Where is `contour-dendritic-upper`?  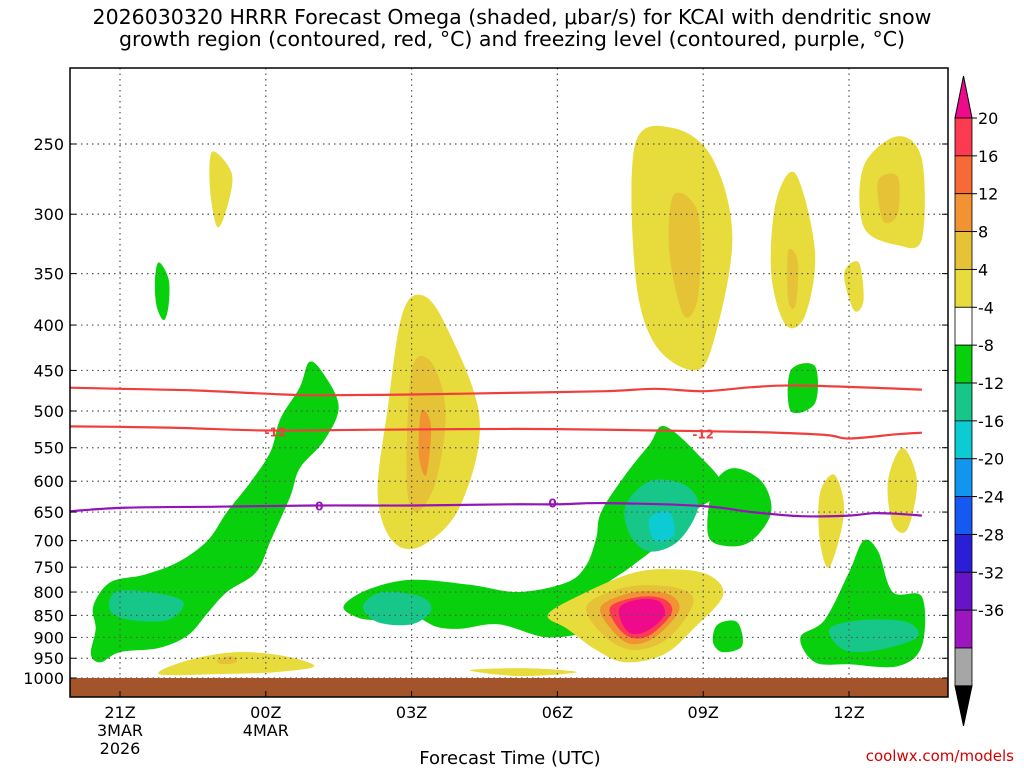 contour-dendritic-upper is located at coordinates (496, 390).